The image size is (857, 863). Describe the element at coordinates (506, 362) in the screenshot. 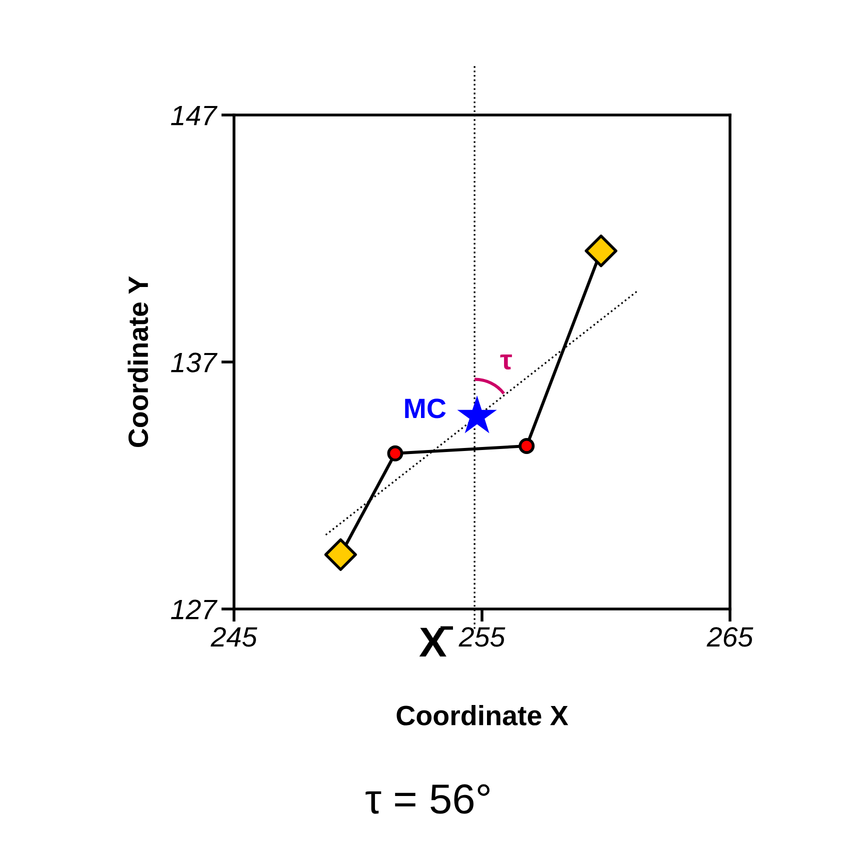

I see `annotation: τ` at that location.